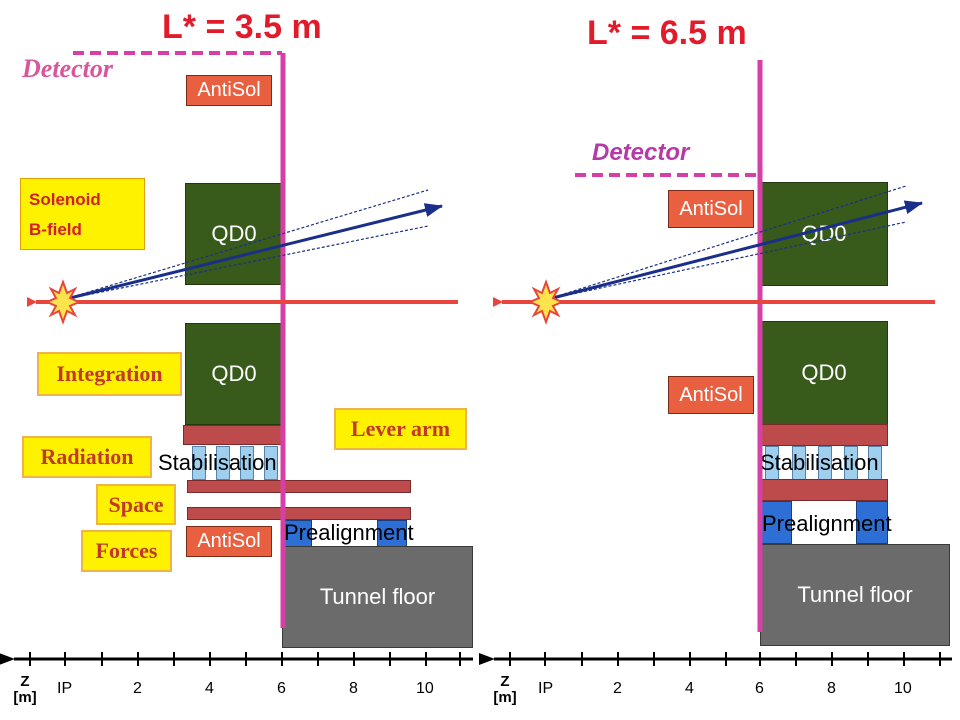 Image resolution: width=960 pixels, height=720 pixels. Describe the element at coordinates (827, 523) in the screenshot. I see `right-prealignment-label: Prealignment` at that location.